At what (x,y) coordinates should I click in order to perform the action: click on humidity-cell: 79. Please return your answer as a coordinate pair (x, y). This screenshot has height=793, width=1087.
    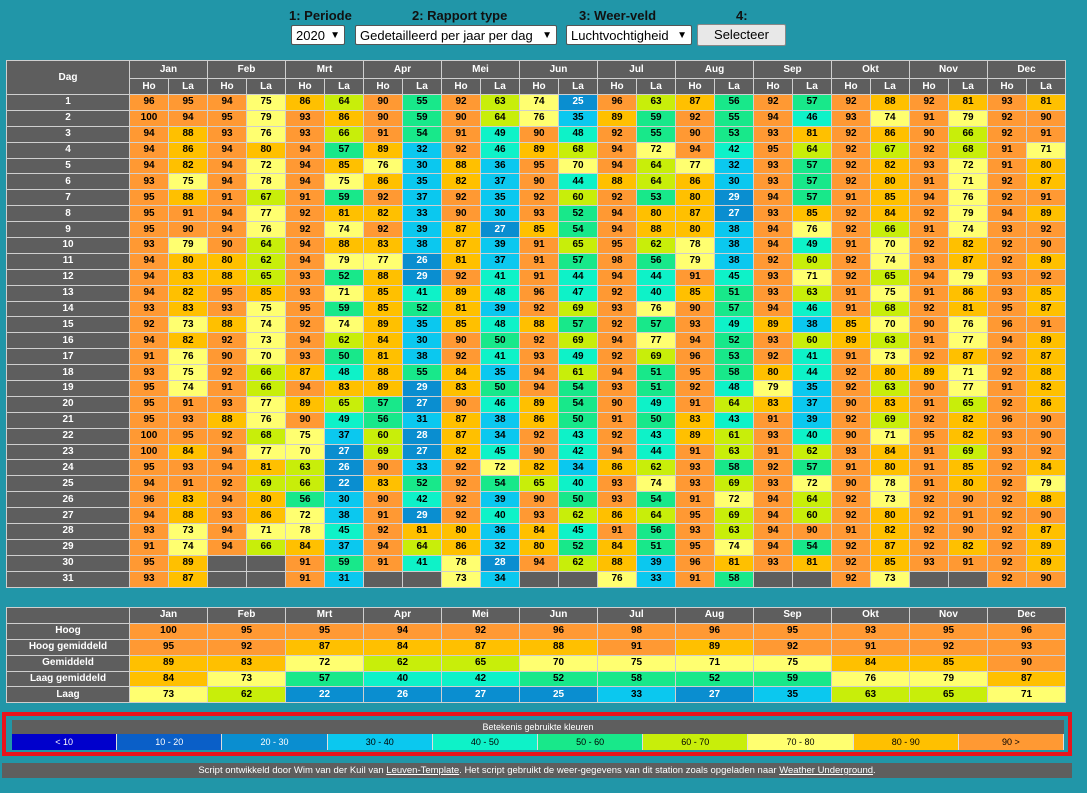
    Looking at the image, I should click on (968, 277).